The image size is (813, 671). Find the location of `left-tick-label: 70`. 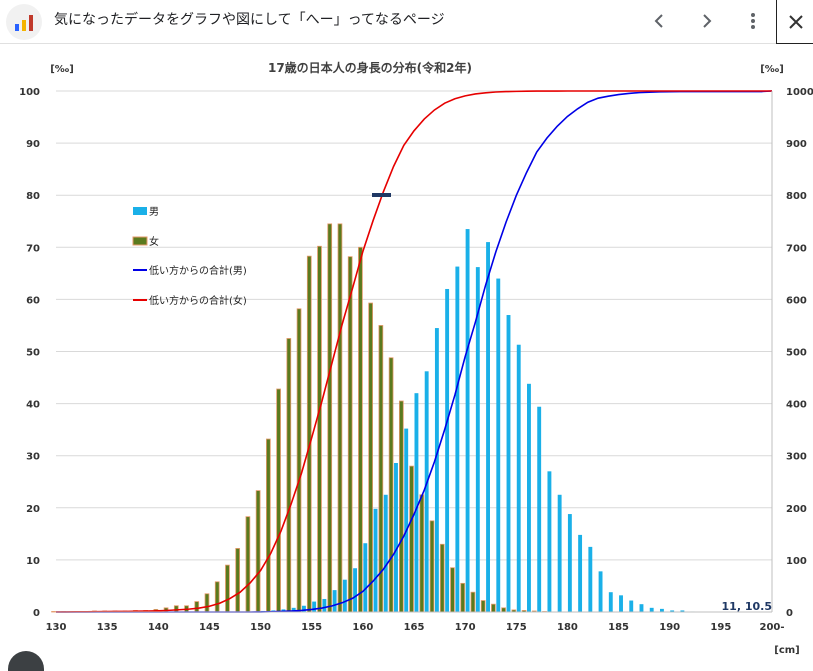

left-tick-label: 70 is located at coordinates (33, 248).